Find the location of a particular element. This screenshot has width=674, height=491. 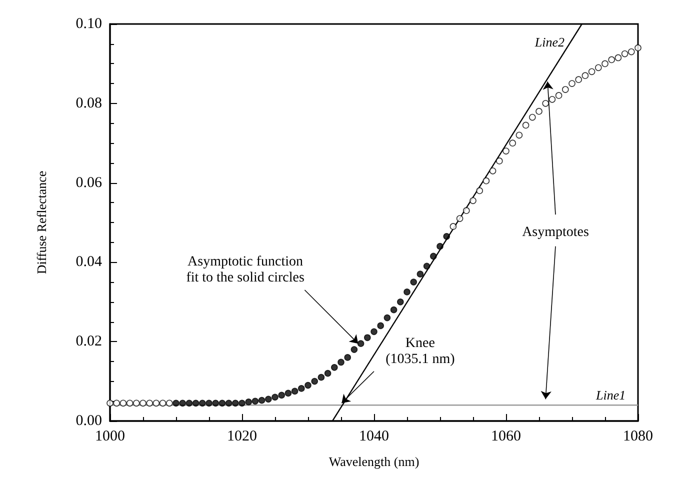

annotation: Asymptotes is located at coordinates (555, 232).